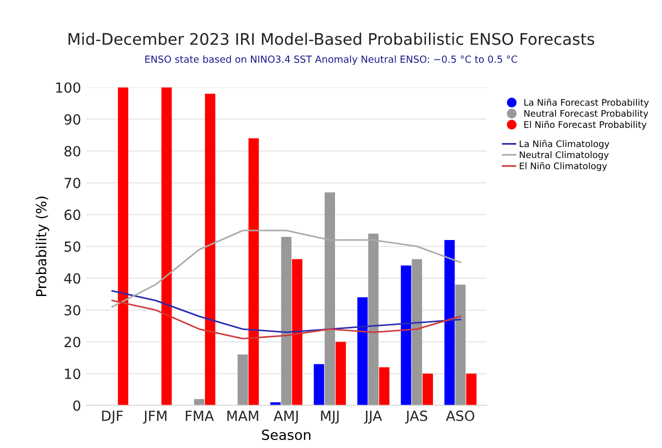 The image size is (662, 448). What do you see at coordinates (373, 417) in the screenshot?
I see `x-tick-label: JJA` at bounding box center [373, 417].